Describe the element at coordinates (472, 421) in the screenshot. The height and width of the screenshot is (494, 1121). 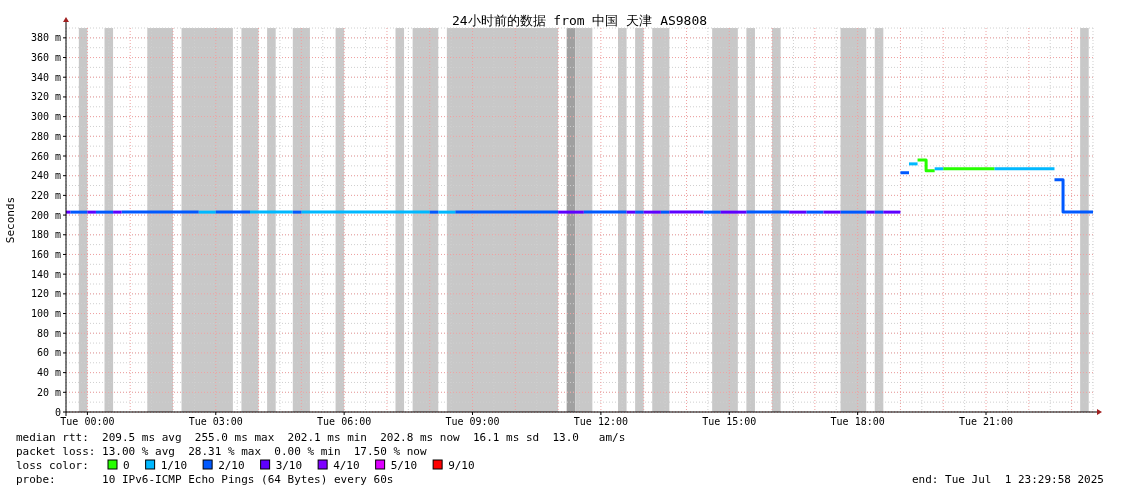
I see `x-tick-label: Tue 09:00` at that location.